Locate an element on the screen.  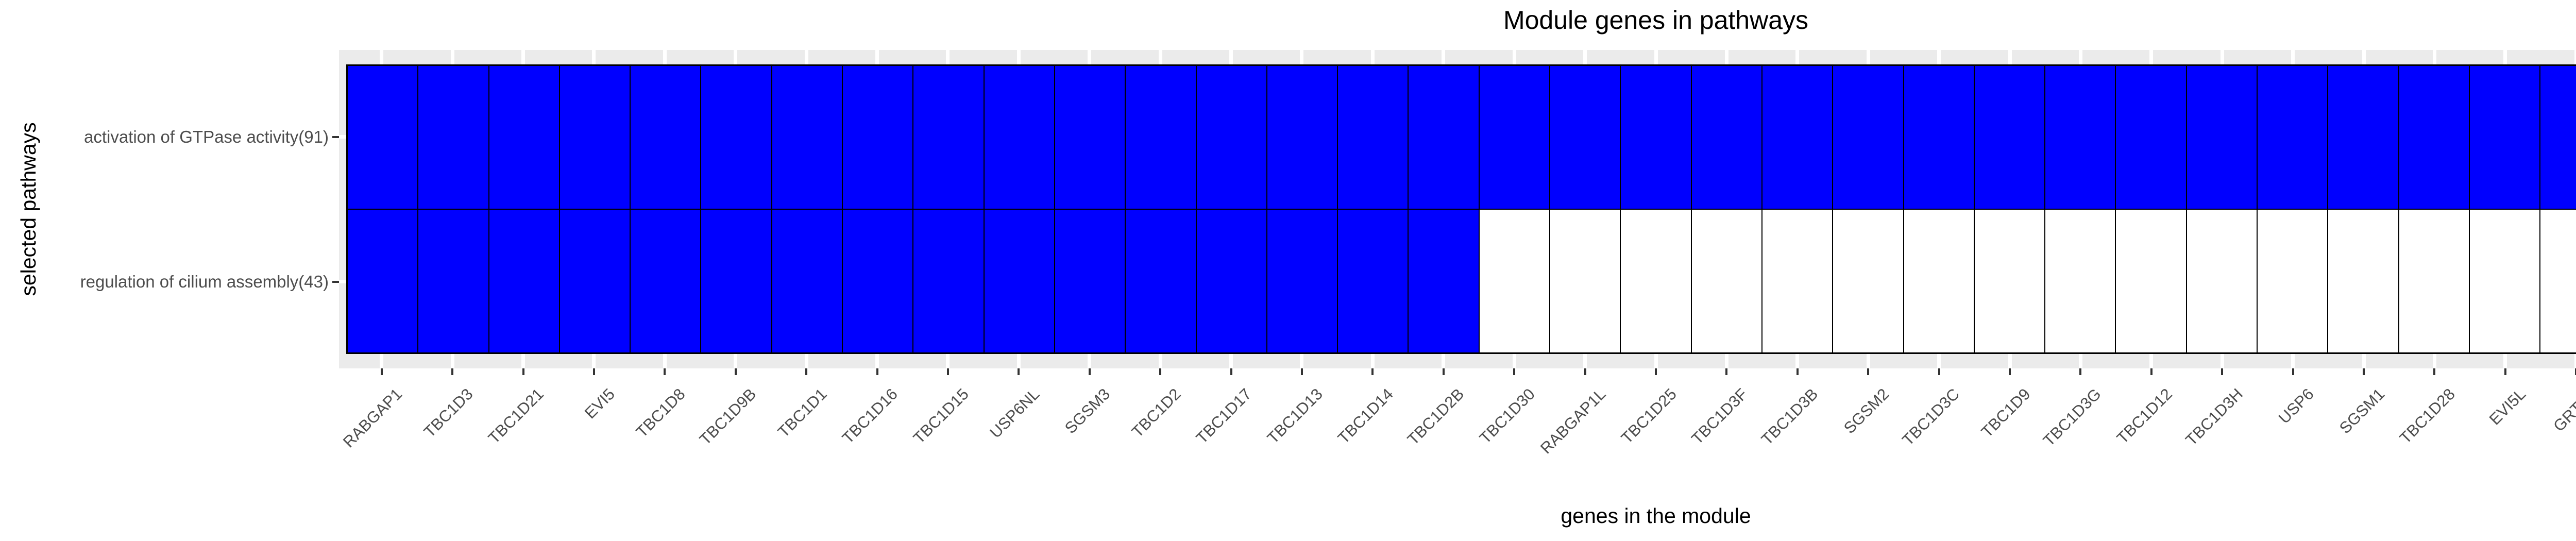
x-tick-label-RABGAP1L: RABGAP1L is located at coordinates (1572, 421).